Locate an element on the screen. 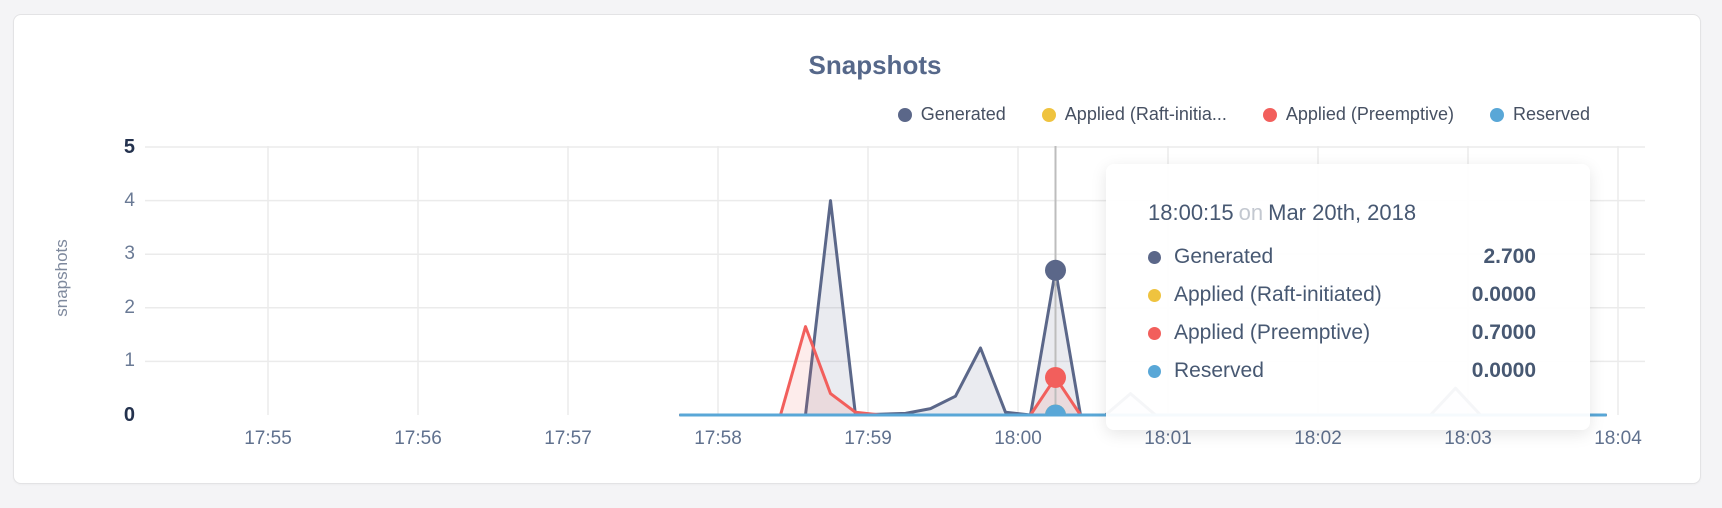 The width and height of the screenshot is (1722, 508). tooltip-row-generated: Generated 2.700 is located at coordinates (1342, 257).